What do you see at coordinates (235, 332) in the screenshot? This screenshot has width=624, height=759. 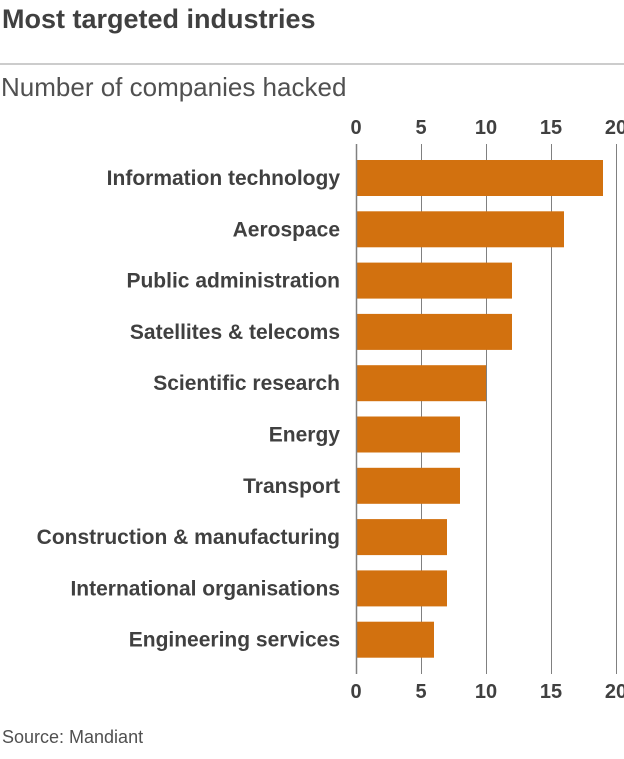 I see `category-label-4: Satellites & telecoms` at bounding box center [235, 332].